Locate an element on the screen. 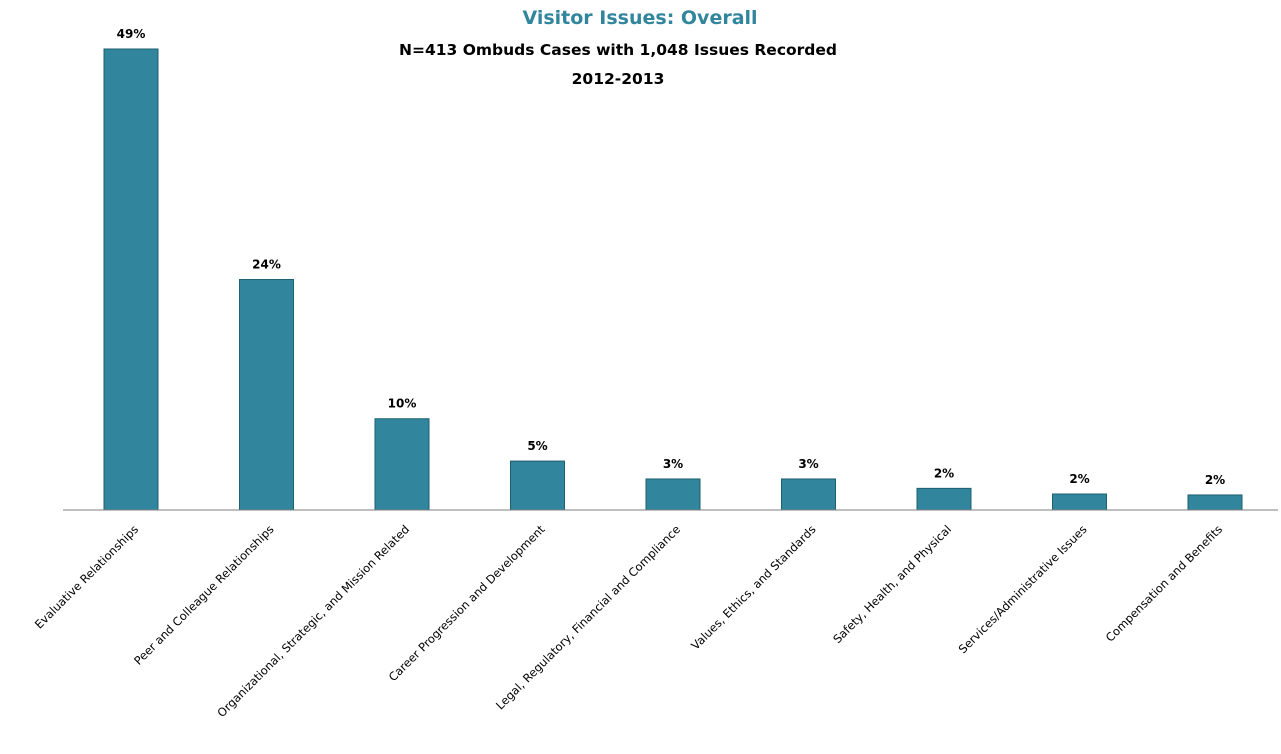 This screenshot has height=754, width=1281. x-tick-label-6: Values, Ethics, and Standards is located at coordinates (753, 587).